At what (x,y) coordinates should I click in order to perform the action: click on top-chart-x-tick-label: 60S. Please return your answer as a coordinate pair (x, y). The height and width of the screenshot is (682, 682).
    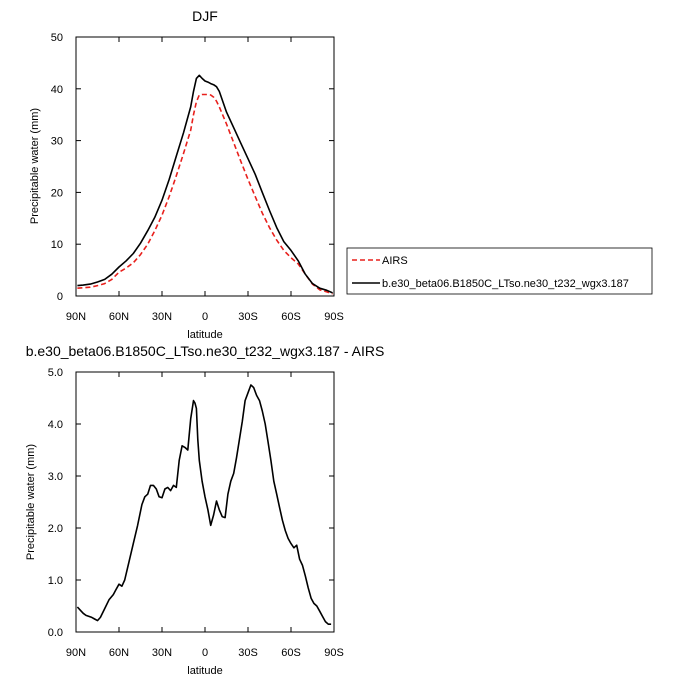
    Looking at the image, I should click on (291, 317).